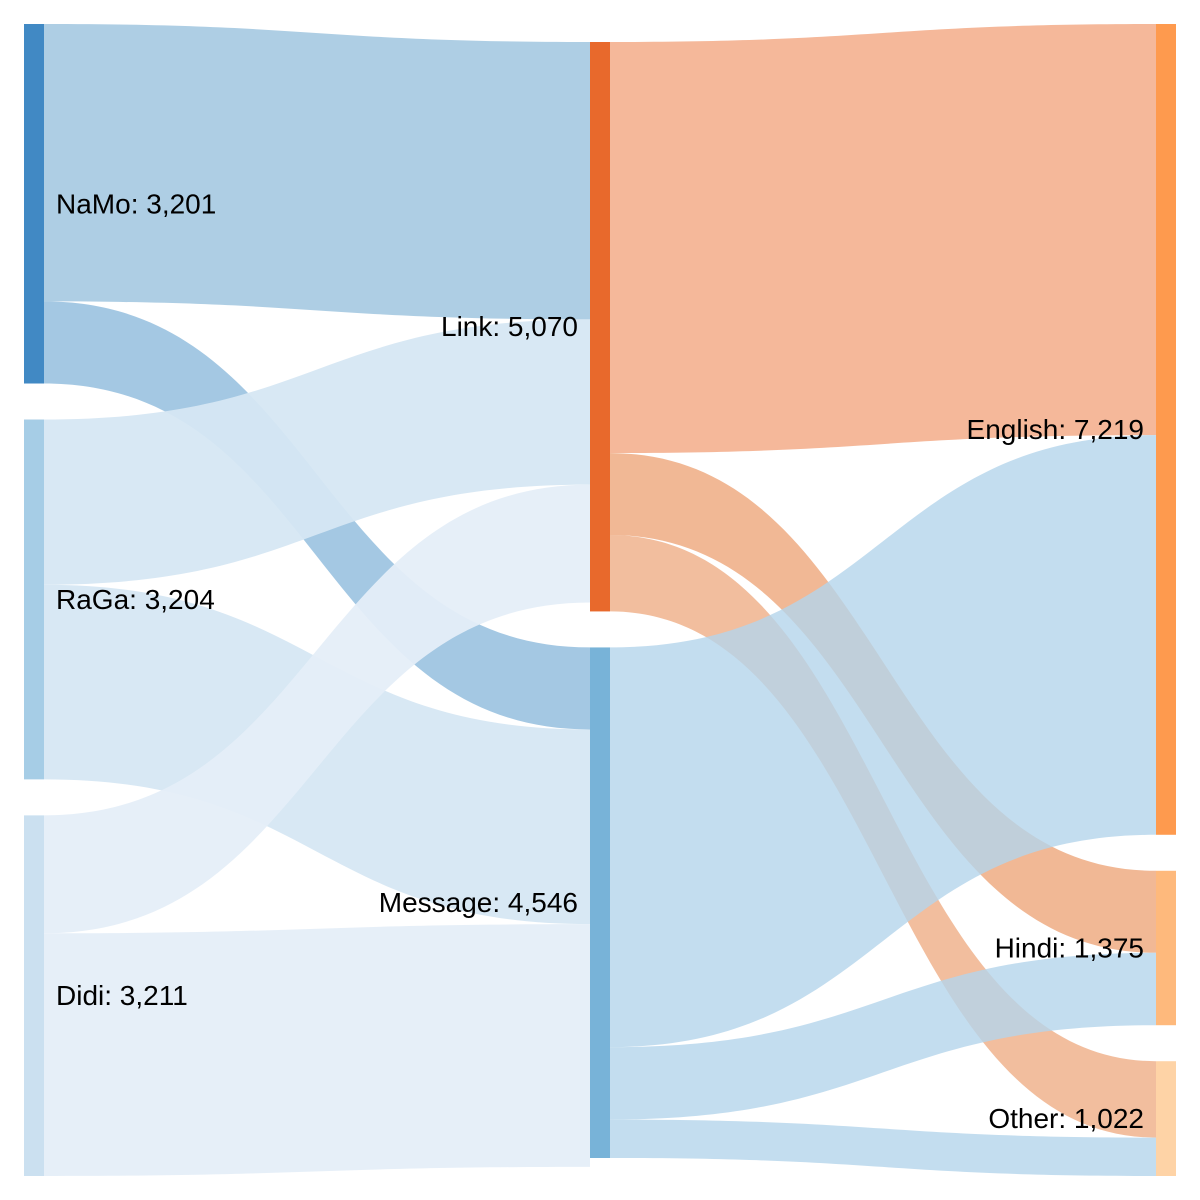 This screenshot has height=1200, width=1200. Describe the element at coordinates (34, 204) in the screenshot. I see `node-namo` at that location.